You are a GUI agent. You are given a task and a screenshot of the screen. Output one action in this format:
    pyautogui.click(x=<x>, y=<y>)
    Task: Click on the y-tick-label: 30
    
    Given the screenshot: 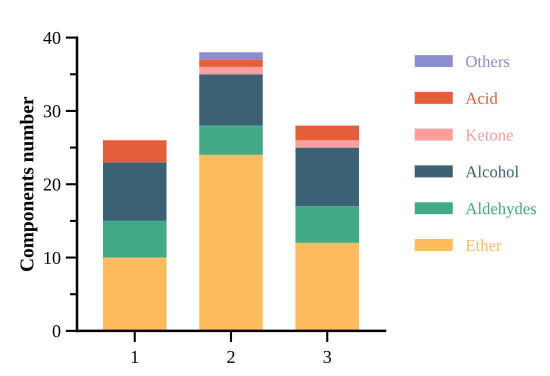 What is the action you would take?
    pyautogui.click(x=52, y=111)
    